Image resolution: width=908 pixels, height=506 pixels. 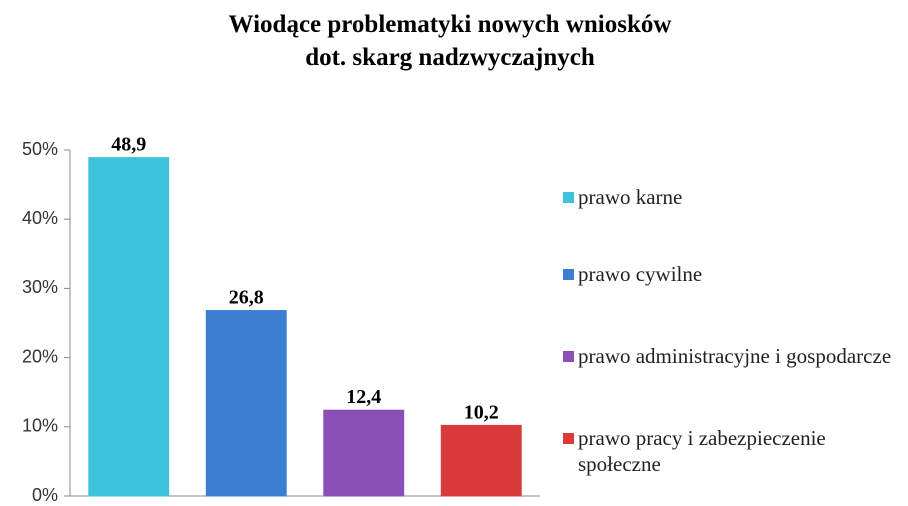 What do you see at coordinates (40, 426) in the screenshot?
I see `y-tick-label: 10%` at bounding box center [40, 426].